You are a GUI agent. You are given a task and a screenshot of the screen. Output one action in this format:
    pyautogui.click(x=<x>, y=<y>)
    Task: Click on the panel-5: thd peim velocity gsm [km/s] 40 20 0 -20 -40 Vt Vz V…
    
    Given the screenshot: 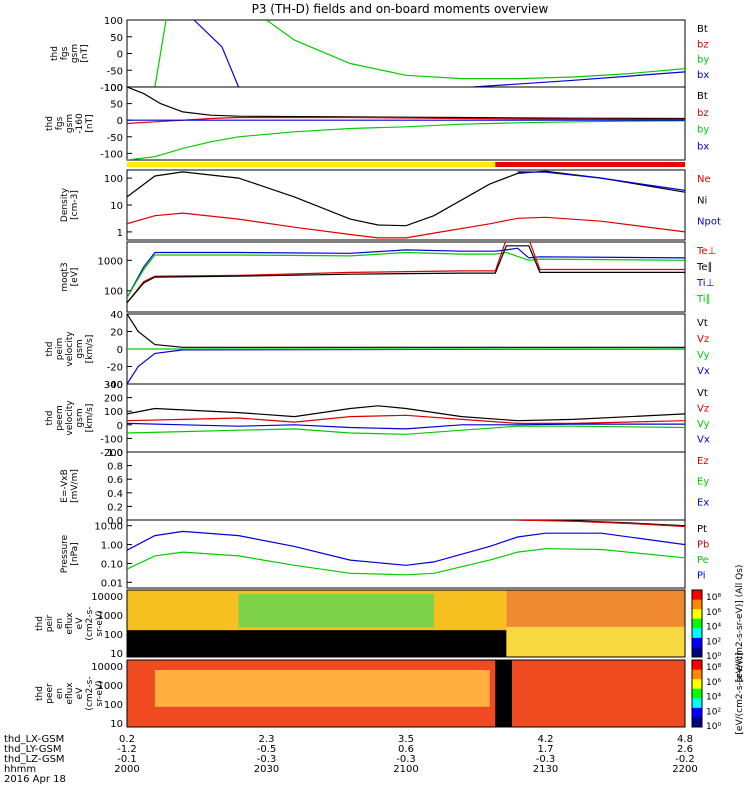 What is the action you would take?
    pyautogui.click(x=377, y=350)
    